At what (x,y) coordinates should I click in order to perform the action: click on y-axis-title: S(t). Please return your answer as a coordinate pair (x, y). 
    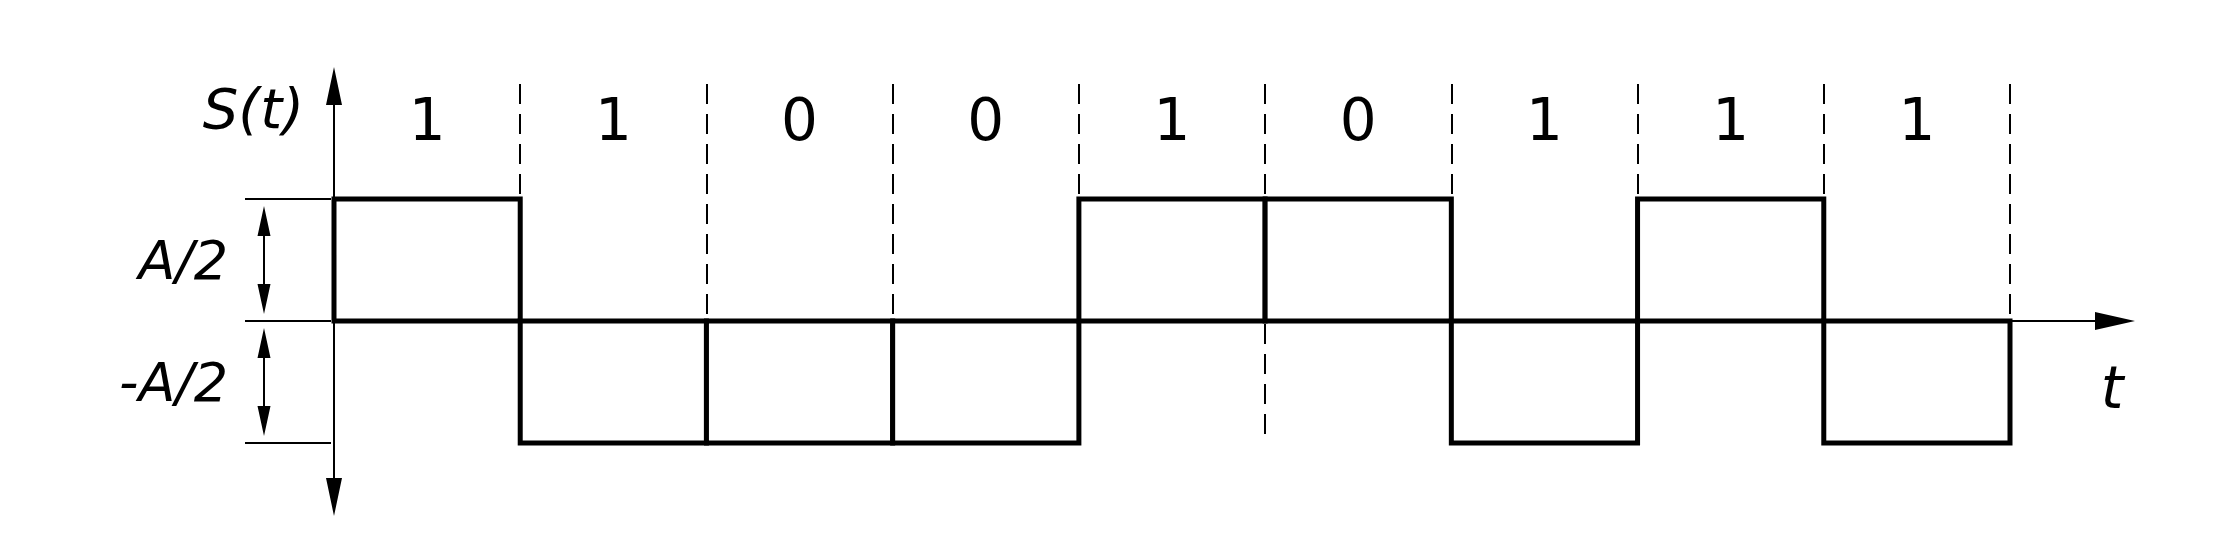
    Looking at the image, I should click on (253, 108).